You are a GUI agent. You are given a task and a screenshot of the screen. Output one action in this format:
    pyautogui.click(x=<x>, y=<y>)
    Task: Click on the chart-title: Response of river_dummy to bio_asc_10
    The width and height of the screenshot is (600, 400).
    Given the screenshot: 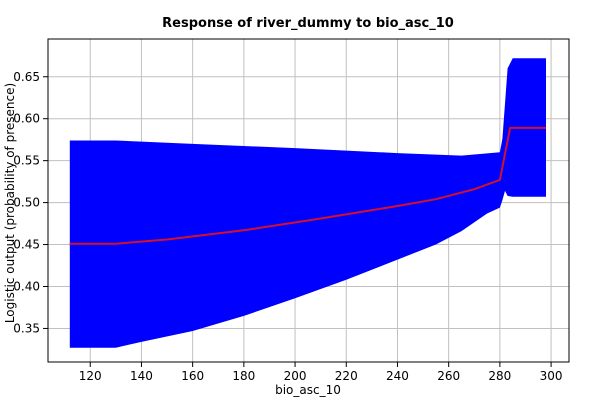 What is the action you would take?
    pyautogui.click(x=308, y=23)
    